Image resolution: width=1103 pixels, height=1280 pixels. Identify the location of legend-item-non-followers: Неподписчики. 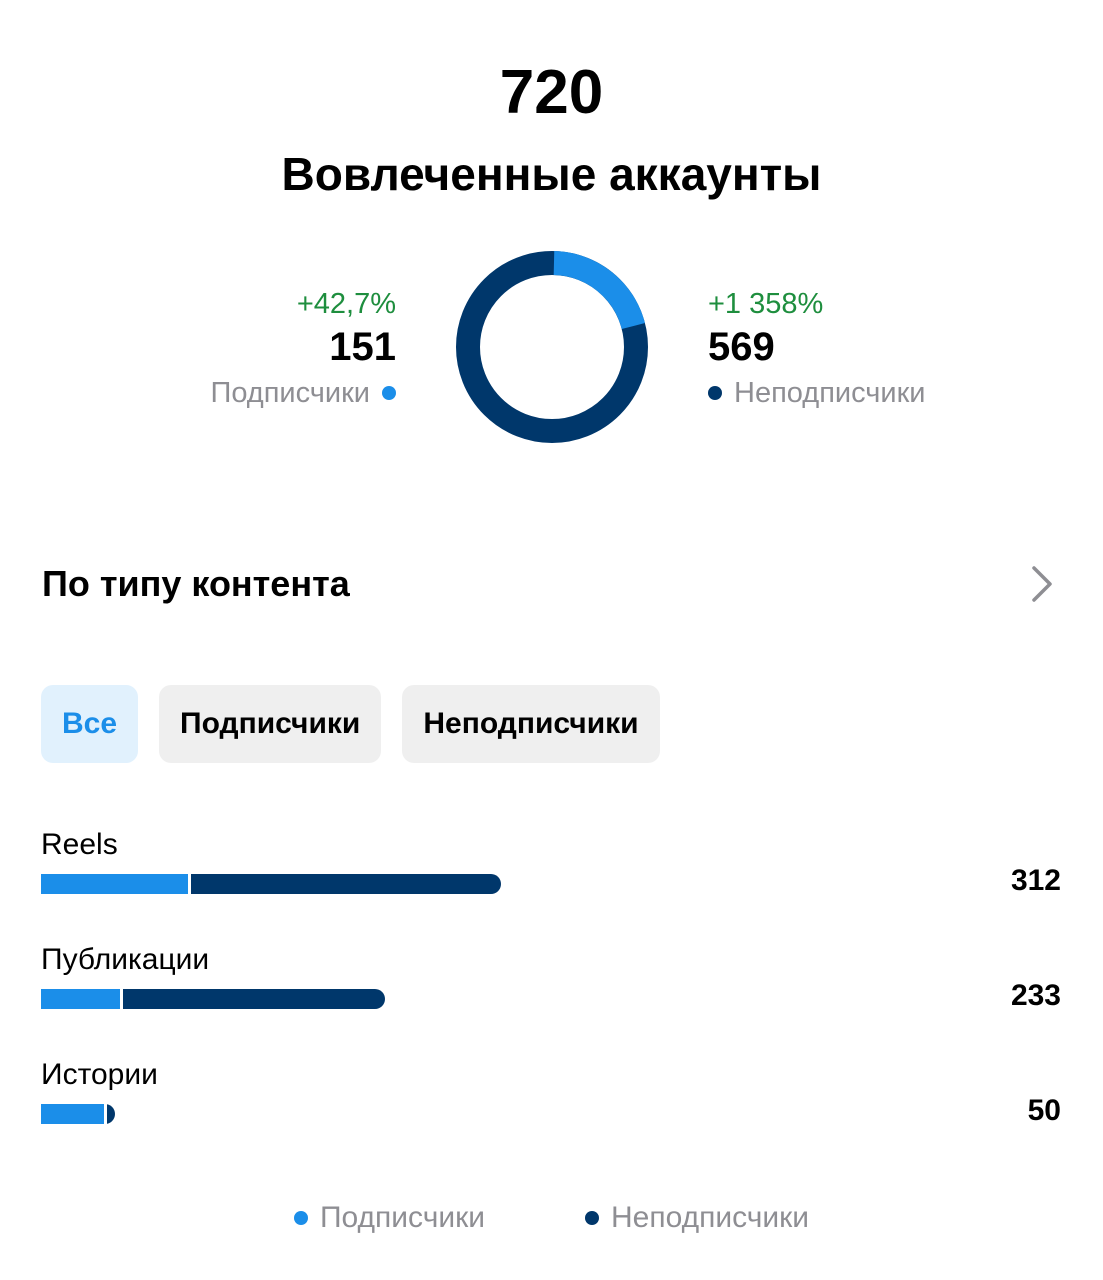
(697, 1218).